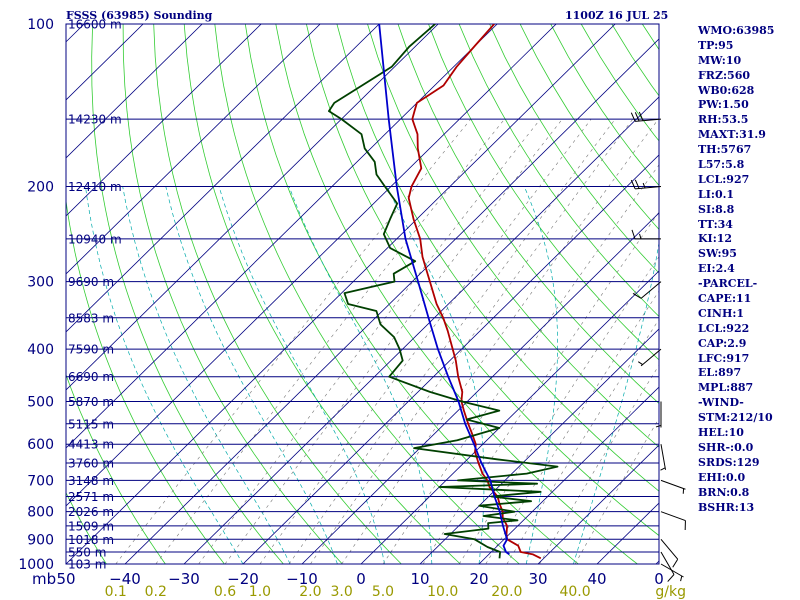 This screenshot has height=600, width=800. I want to click on index-item: MAXT:31.9, so click(732, 135).